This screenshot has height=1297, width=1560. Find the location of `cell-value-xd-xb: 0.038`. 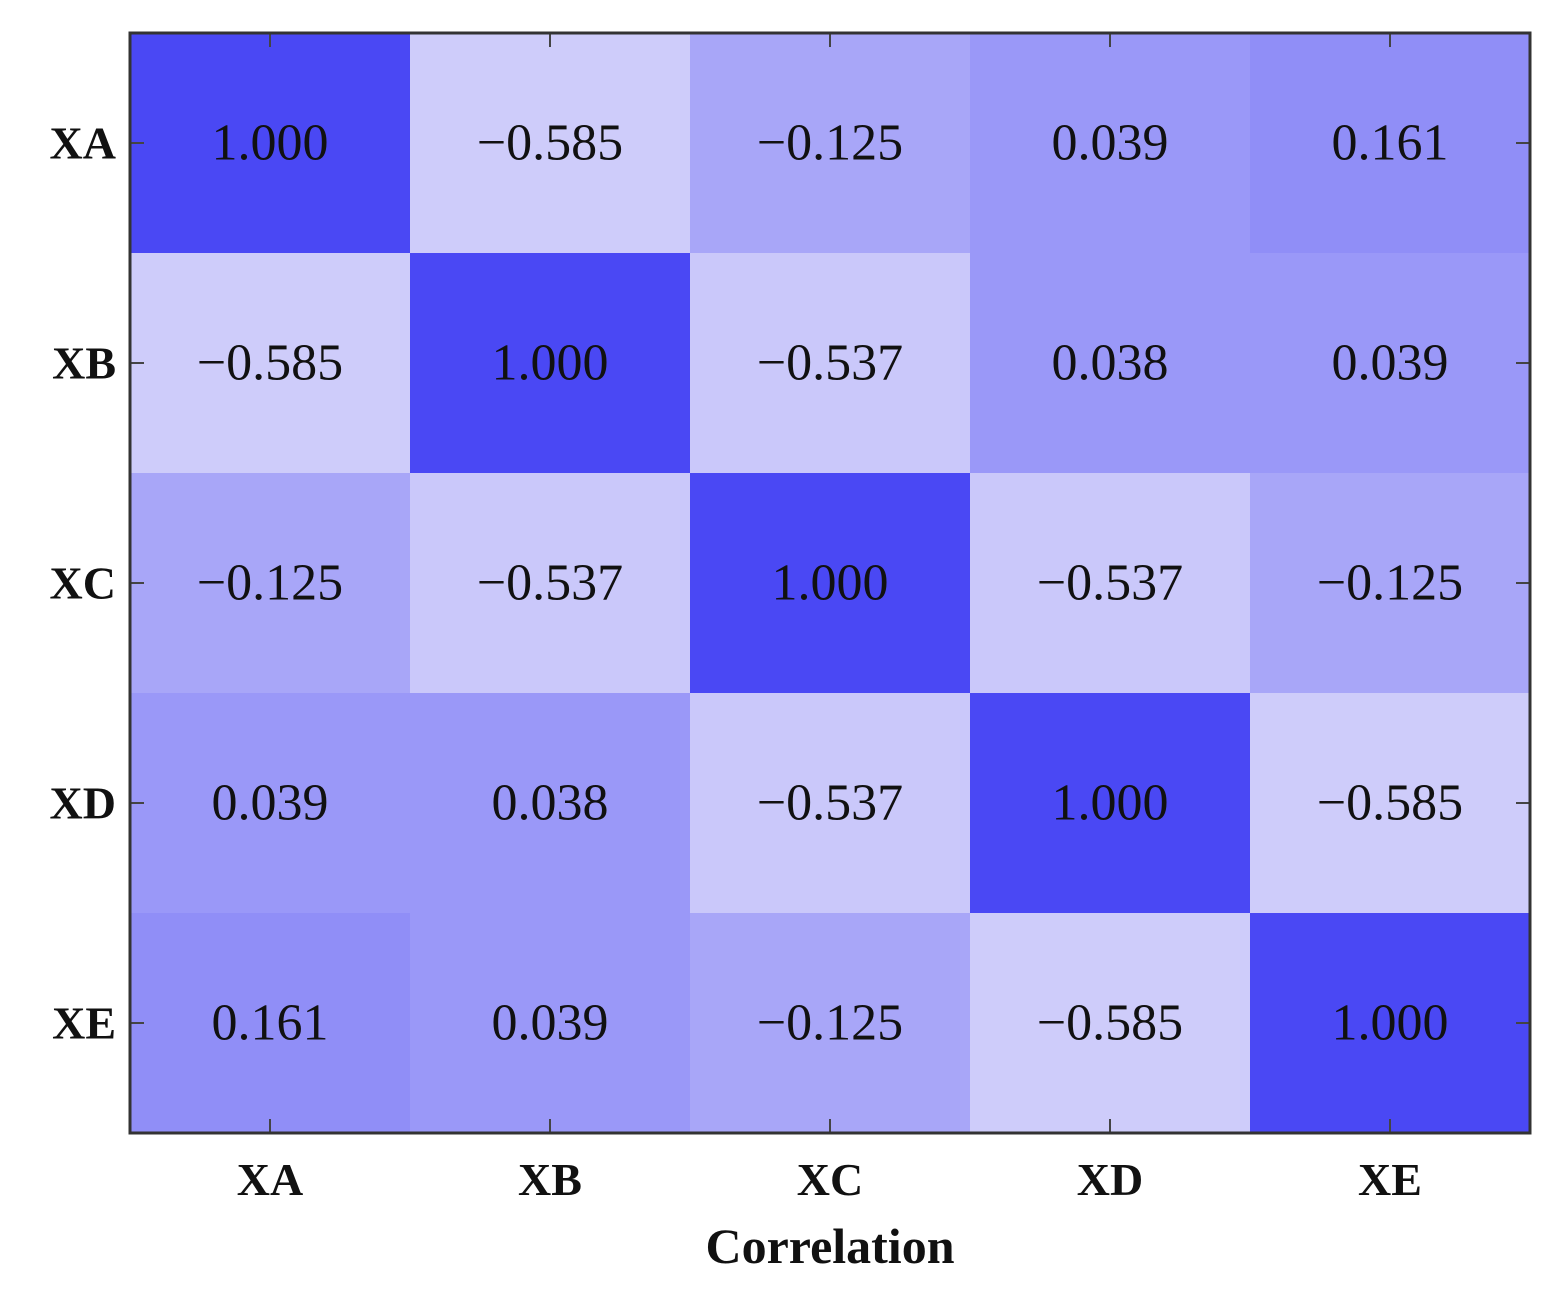

cell-value-xd-xb: 0.038 is located at coordinates (550, 803).